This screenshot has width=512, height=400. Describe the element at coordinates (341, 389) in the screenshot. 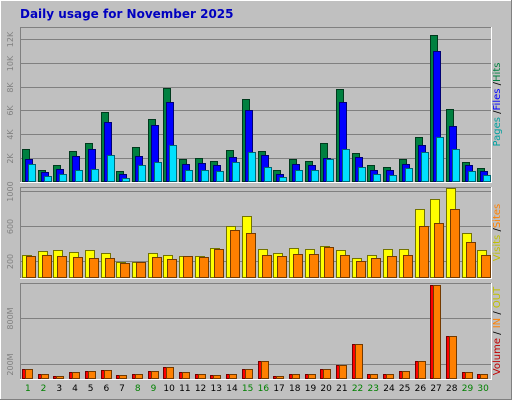

I see `x-tick-label-day-21: 21` at that location.